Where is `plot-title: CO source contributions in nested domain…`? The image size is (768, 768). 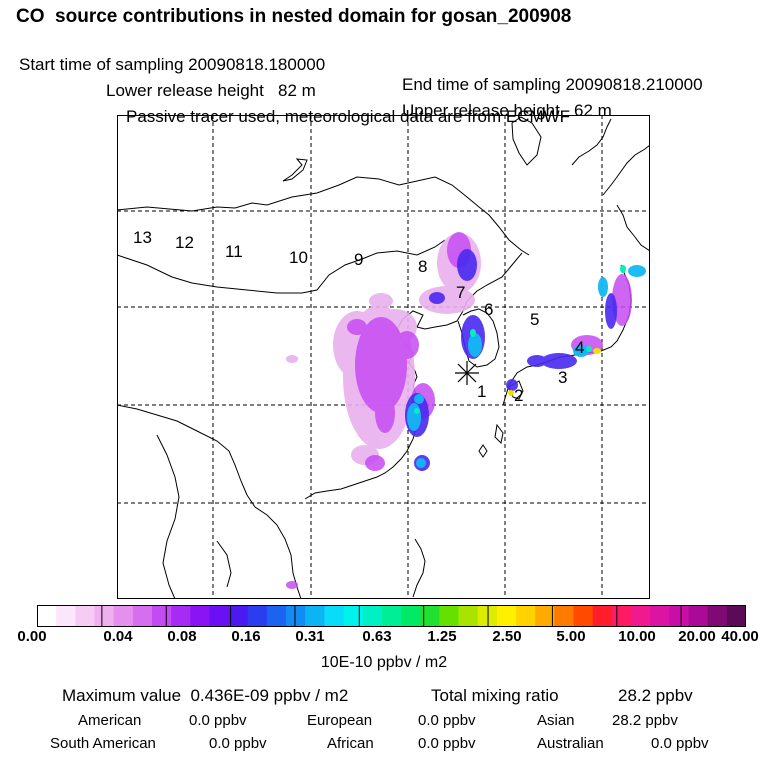 plot-title: CO source contributions in nested domain… is located at coordinates (294, 16).